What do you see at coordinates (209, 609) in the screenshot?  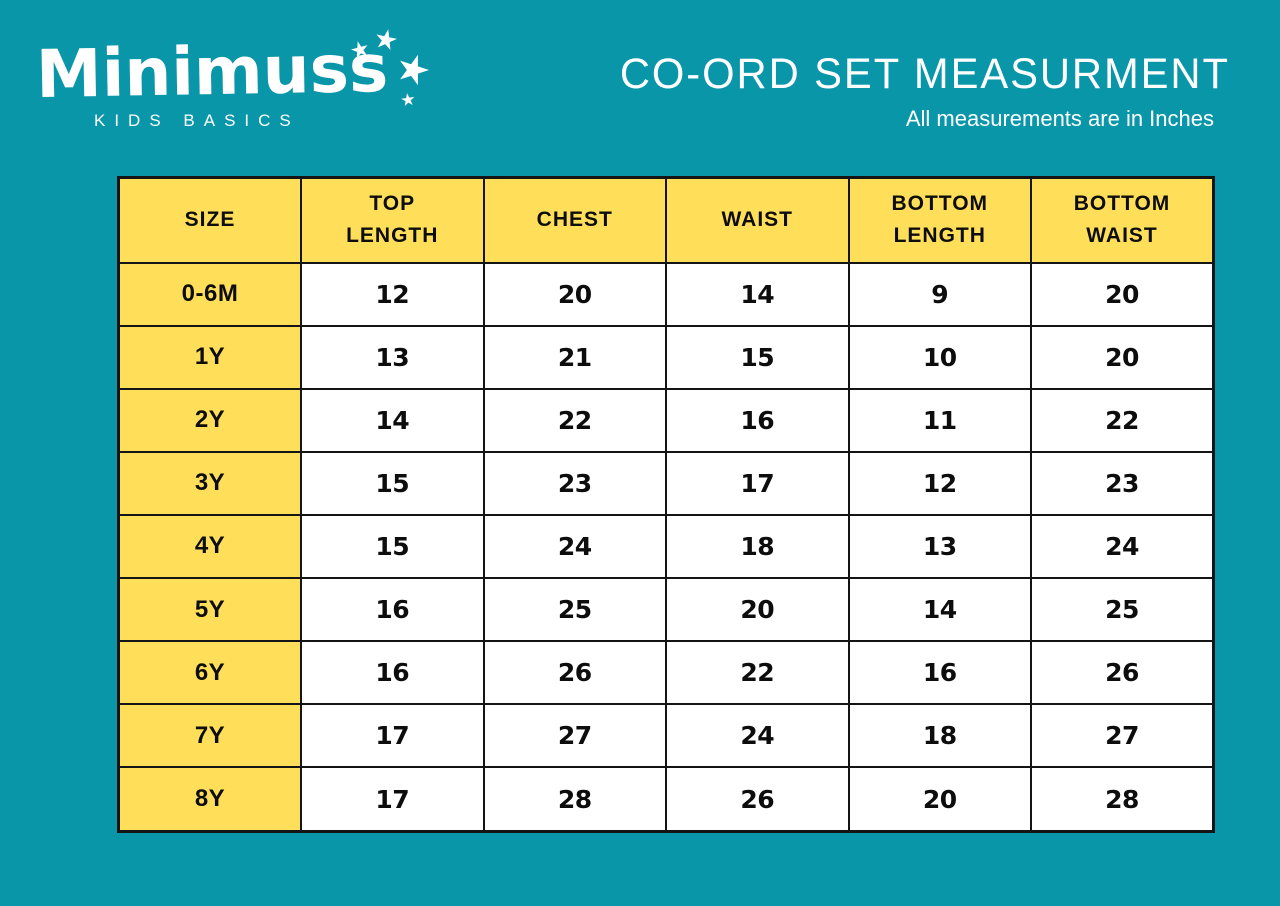 I see `size-cell: 5Y` at bounding box center [209, 609].